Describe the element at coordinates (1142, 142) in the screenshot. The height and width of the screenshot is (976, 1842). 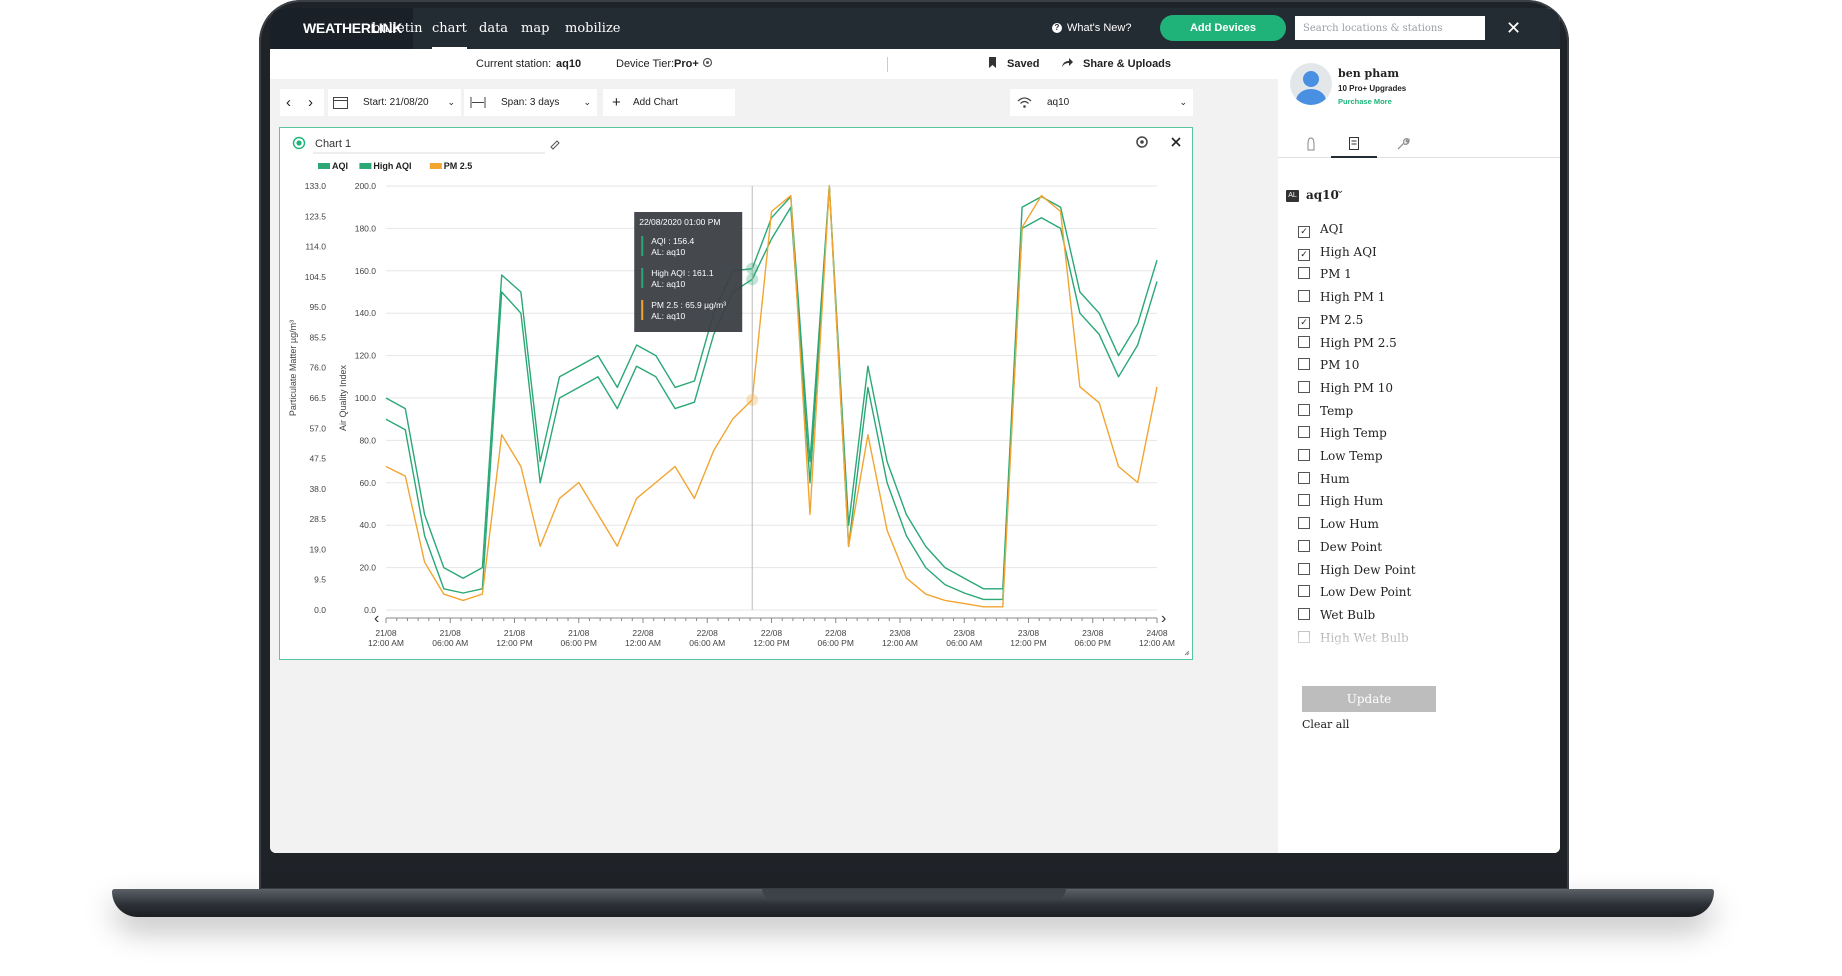
I see `settings-gear-icon` at that location.